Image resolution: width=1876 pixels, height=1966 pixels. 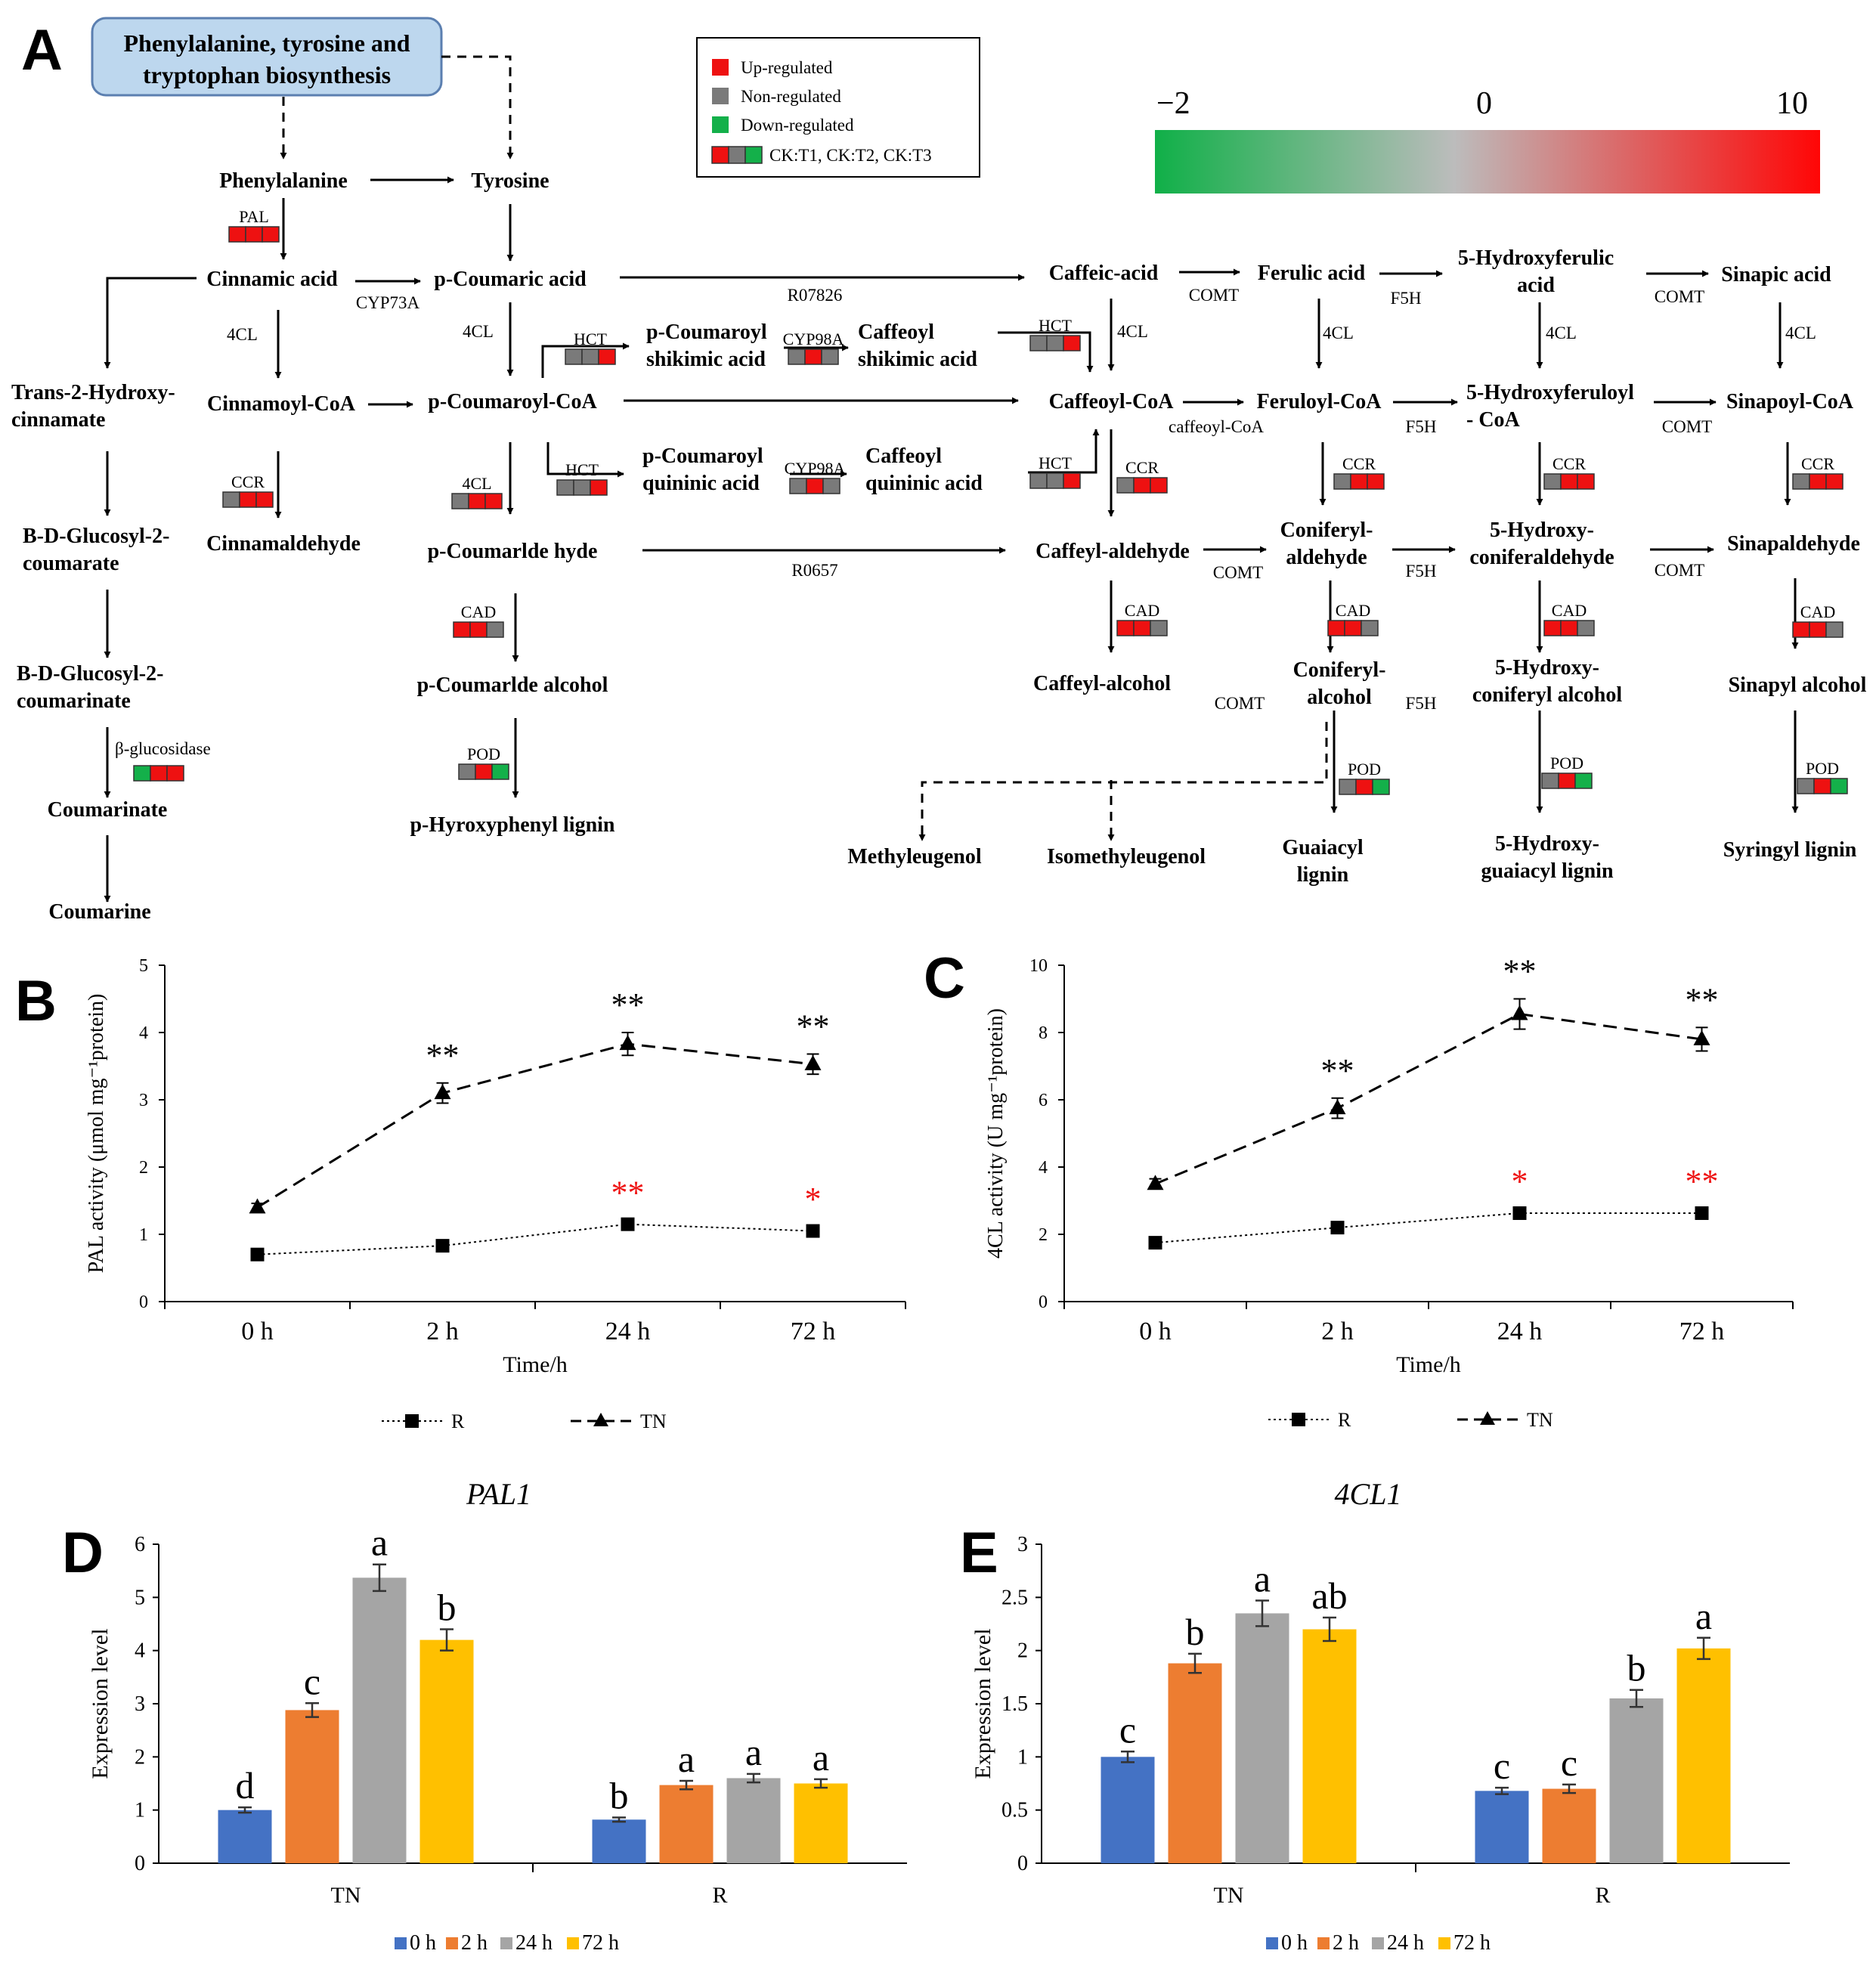 What do you see at coordinates (1822, 768) in the screenshot?
I see `gene-box-label: POD` at bounding box center [1822, 768].